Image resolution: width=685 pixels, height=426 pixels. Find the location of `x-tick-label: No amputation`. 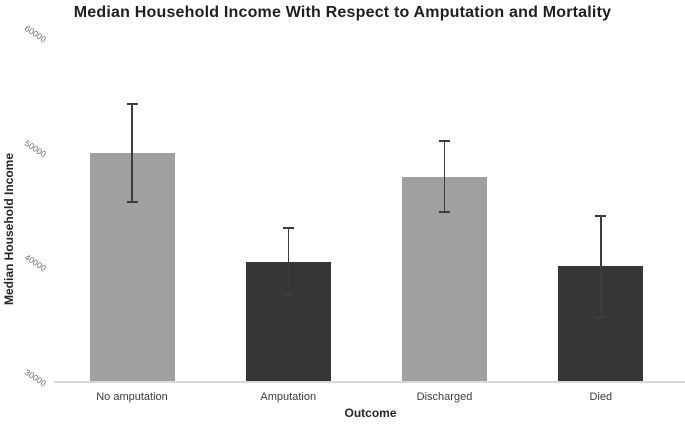

x-tick-label: No amputation is located at coordinates (132, 397).